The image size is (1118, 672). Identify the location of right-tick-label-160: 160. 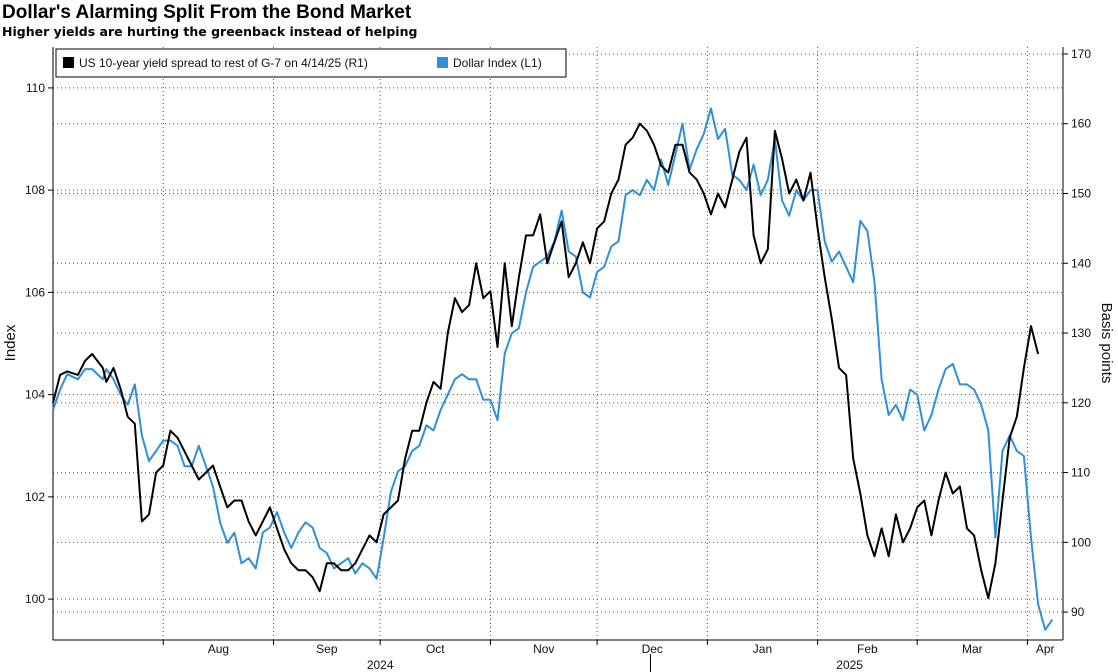
(1081, 124).